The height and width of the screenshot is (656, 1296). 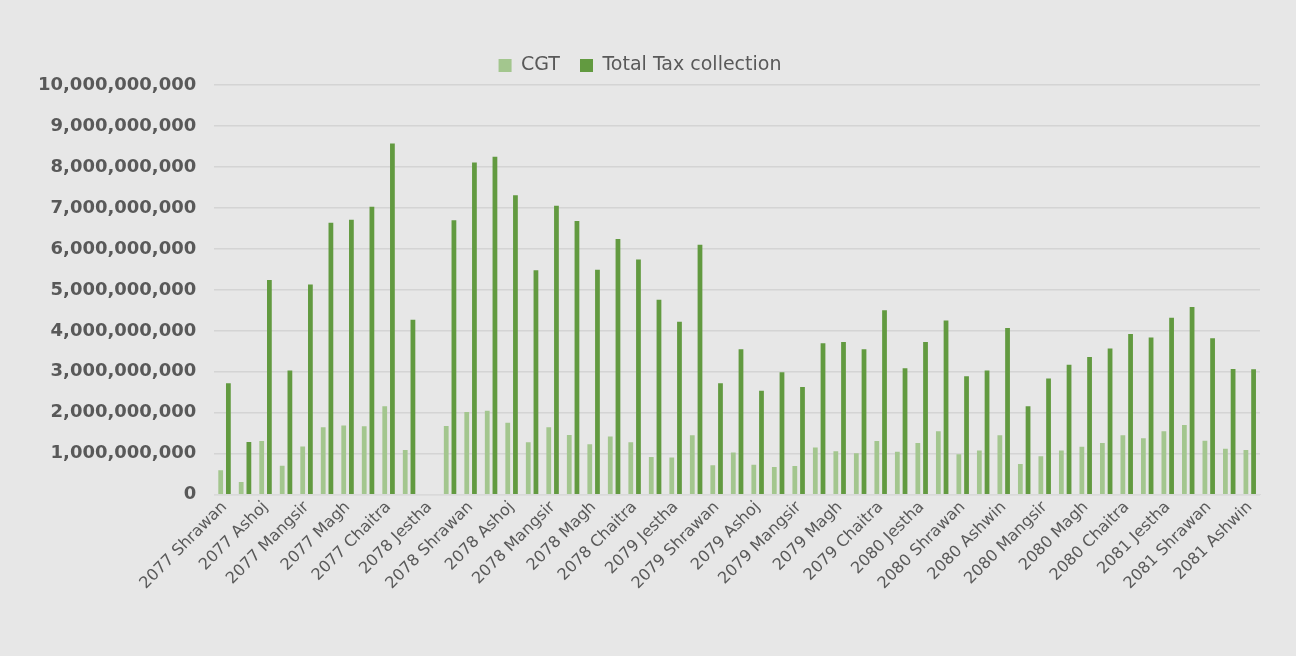 I want to click on y-tick-label: 6,000,000,000, so click(x=123, y=247).